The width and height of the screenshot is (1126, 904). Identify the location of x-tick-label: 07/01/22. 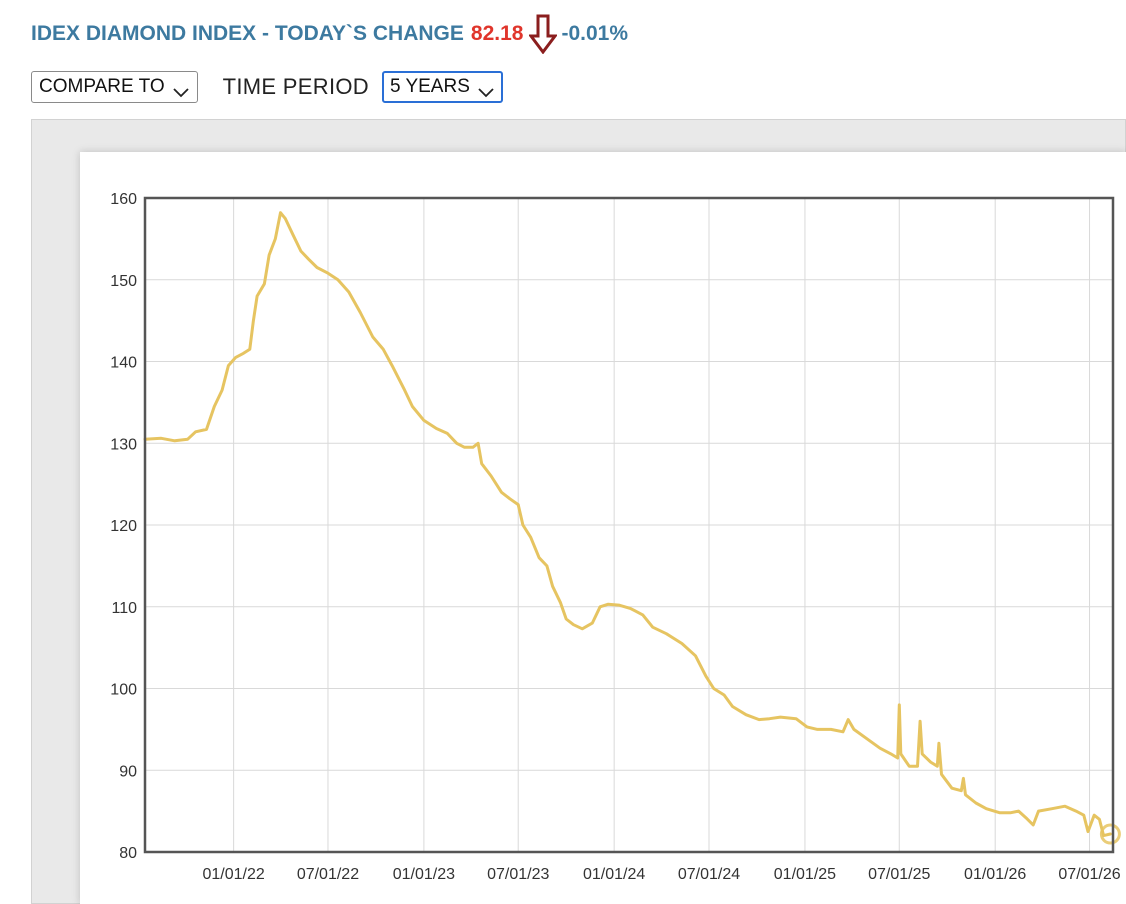
(328, 874).